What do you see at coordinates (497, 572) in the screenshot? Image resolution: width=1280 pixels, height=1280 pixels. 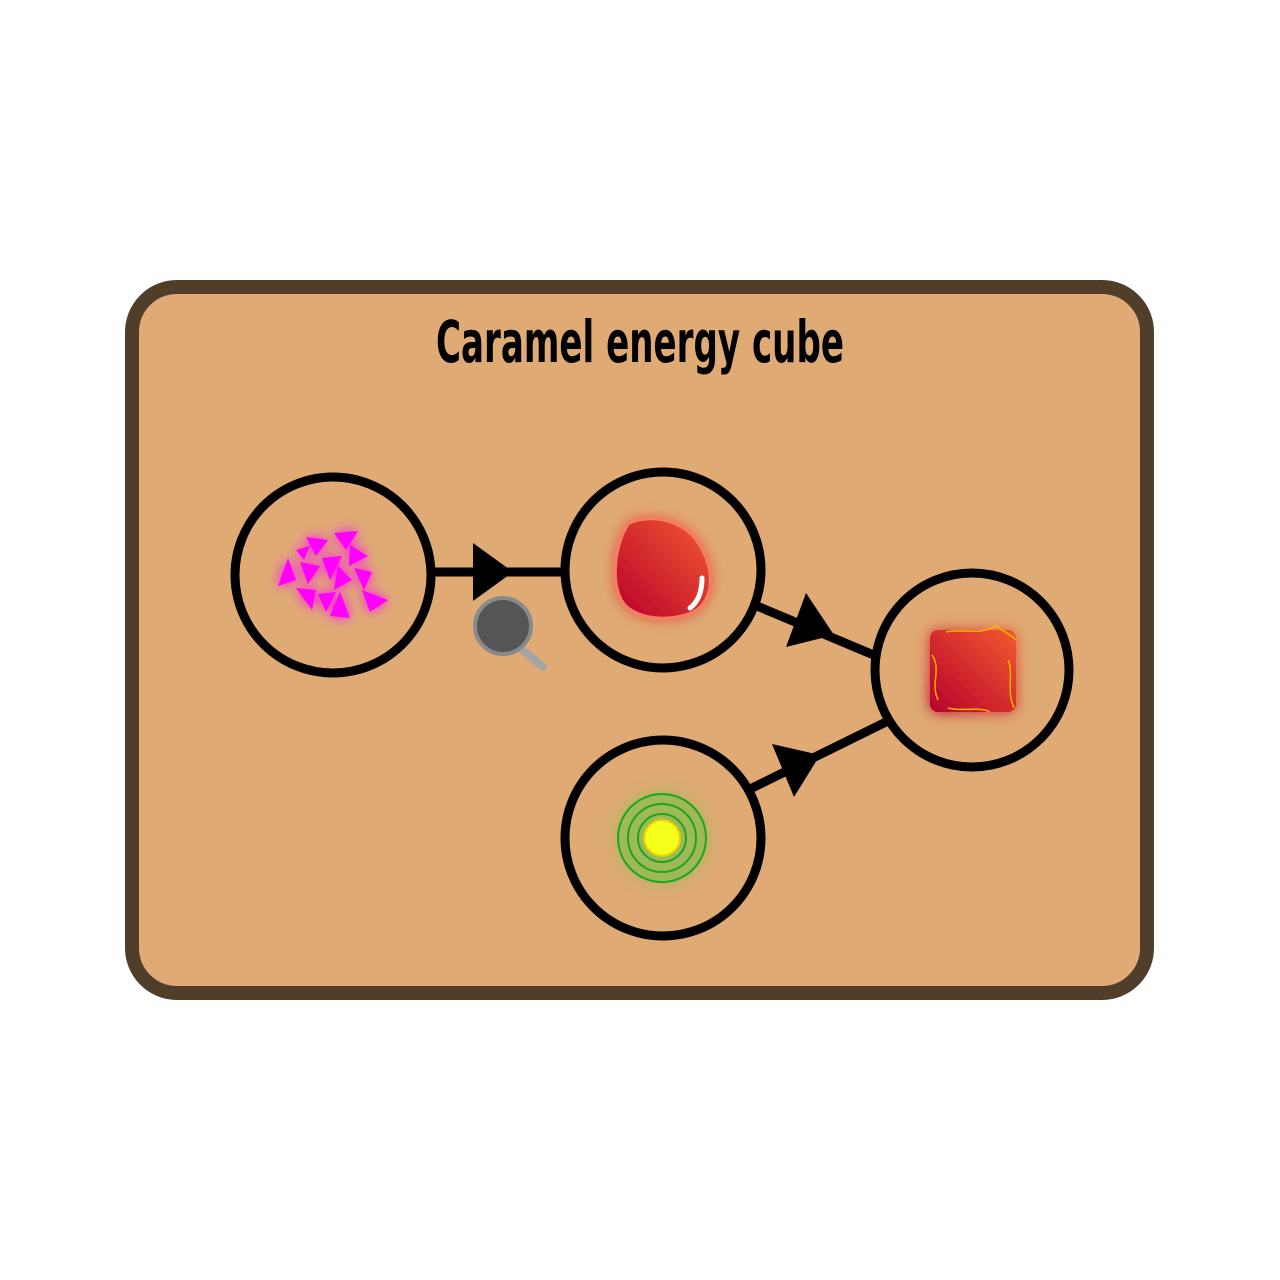 I see `arrow-sugar-to-caramel` at bounding box center [497, 572].